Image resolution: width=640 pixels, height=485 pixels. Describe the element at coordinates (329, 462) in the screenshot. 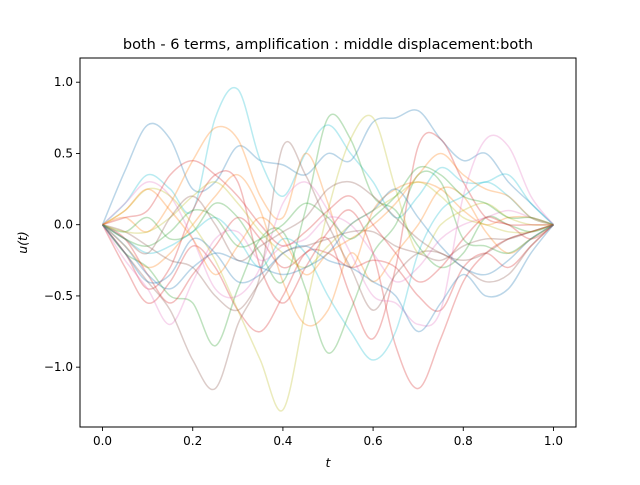

I see `x-axis-label: t` at that location.